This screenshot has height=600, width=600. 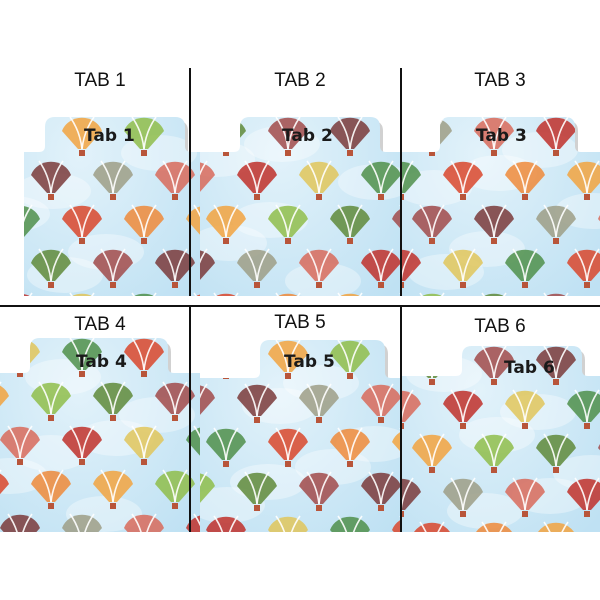 I want to click on tab-card-4: TAB 4 Tab 4, so click(x=100, y=414).